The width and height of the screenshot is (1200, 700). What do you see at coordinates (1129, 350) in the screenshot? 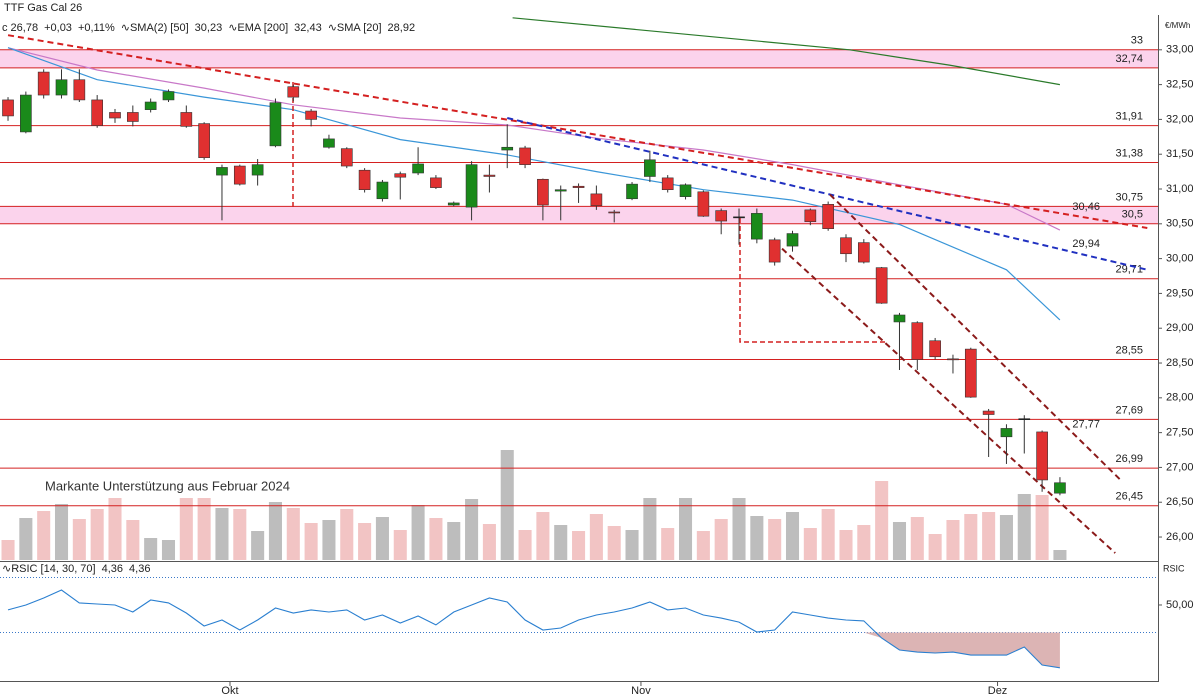
I see `level-label: 28,55` at bounding box center [1129, 350].